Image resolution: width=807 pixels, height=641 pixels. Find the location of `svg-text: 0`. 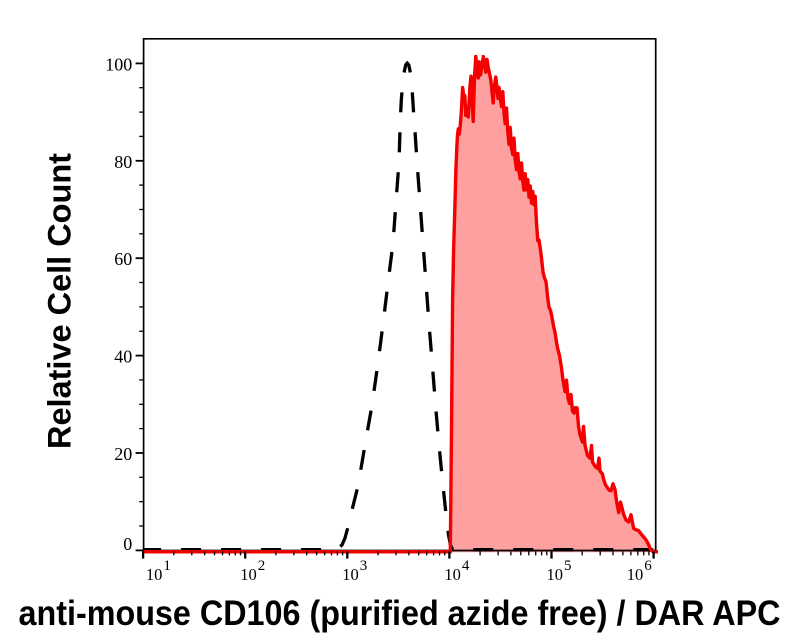

svg-text: 0 is located at coordinates (127, 544).